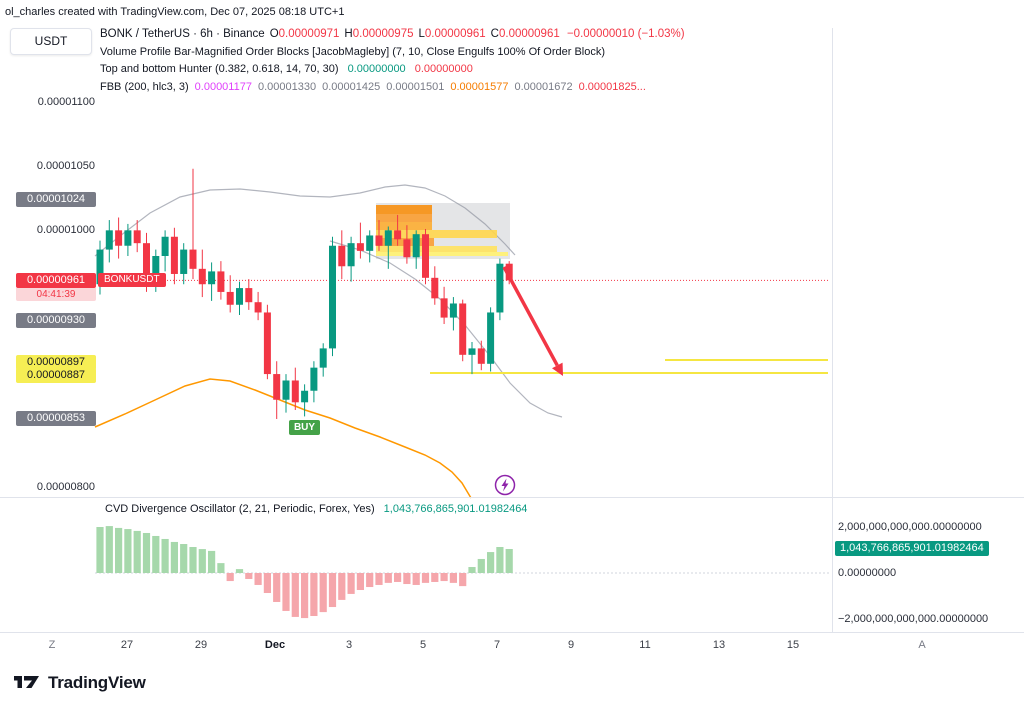 This screenshot has height=713, width=1024. Describe the element at coordinates (910, 526) in the screenshot. I see `cvd-axis-label: 2,000,000,000,000.00000000` at that location.